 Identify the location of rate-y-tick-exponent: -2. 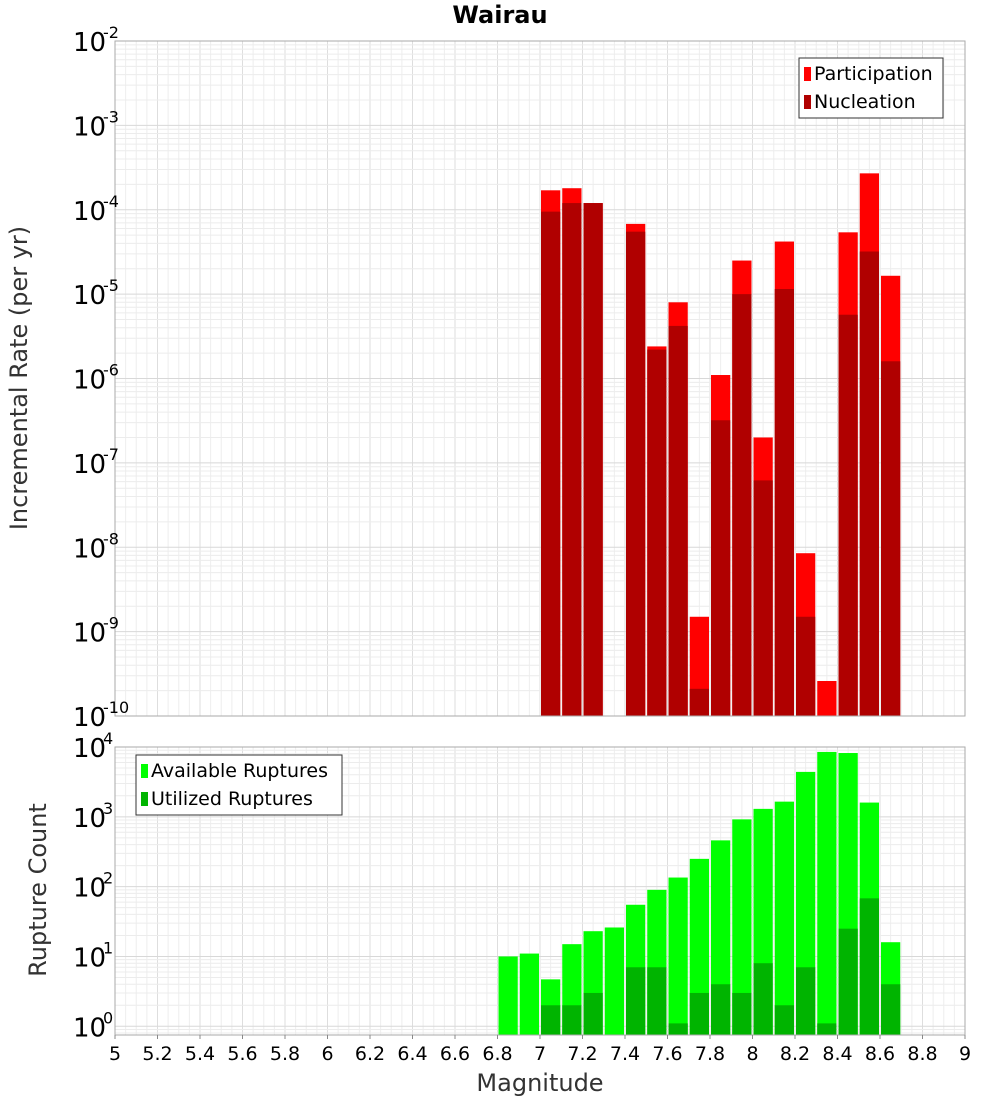
(111, 32).